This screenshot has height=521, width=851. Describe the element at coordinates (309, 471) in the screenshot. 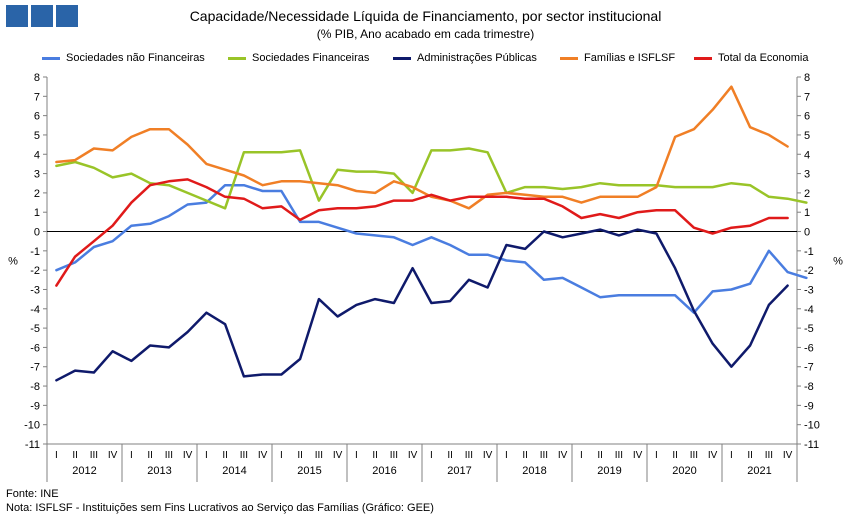

I see `x-tick-label-year: 2015` at that location.